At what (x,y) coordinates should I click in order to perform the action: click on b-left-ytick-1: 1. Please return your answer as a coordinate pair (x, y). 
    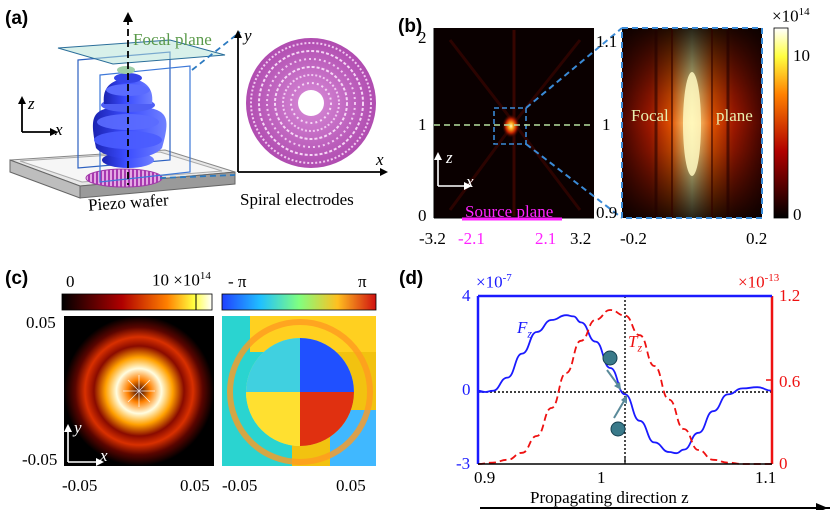
    Looking at the image, I should click on (422, 124).